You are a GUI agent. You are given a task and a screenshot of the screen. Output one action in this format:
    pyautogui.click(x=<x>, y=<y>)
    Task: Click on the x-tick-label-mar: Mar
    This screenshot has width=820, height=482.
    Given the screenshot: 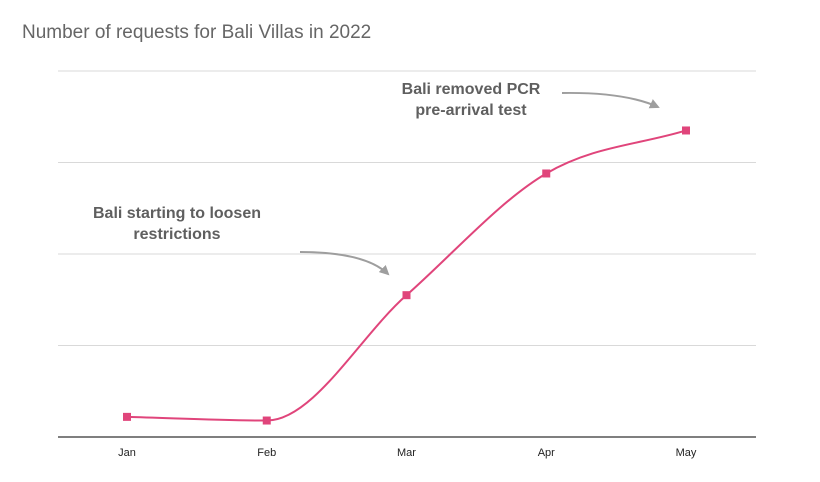 What is the action you would take?
    pyautogui.click(x=406, y=453)
    